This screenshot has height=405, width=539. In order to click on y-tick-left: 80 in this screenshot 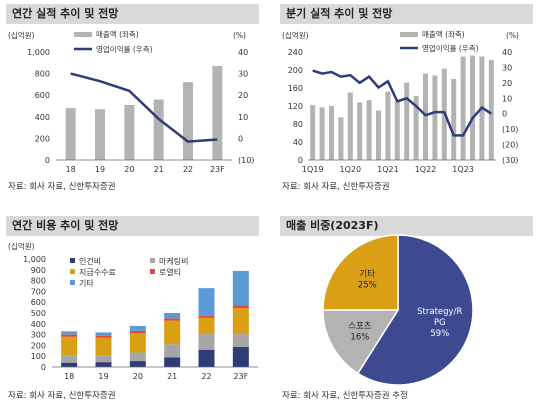, I will do `click(298, 124)`.